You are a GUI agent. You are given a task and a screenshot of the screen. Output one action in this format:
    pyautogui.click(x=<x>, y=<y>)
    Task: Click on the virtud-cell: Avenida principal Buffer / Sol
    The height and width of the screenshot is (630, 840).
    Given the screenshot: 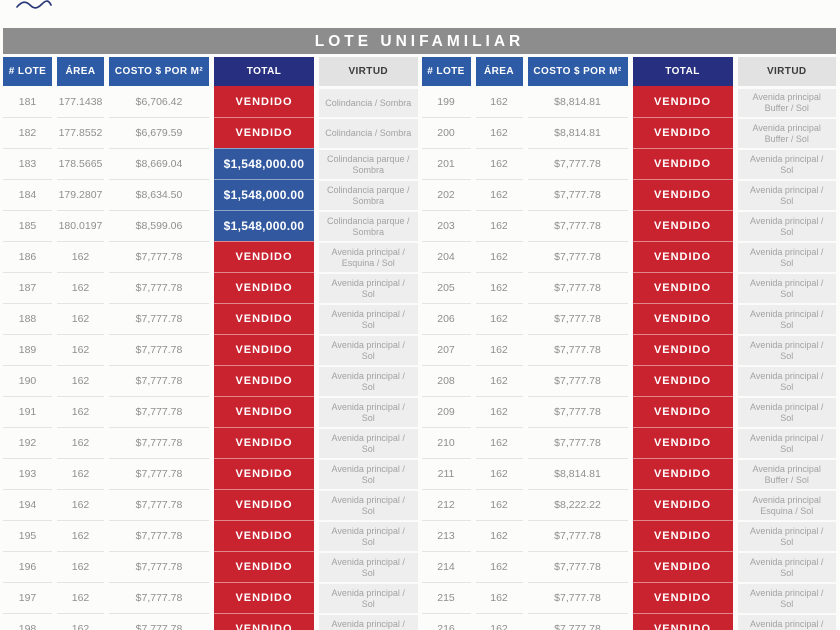 What is the action you would take?
    pyautogui.click(x=786, y=132)
    